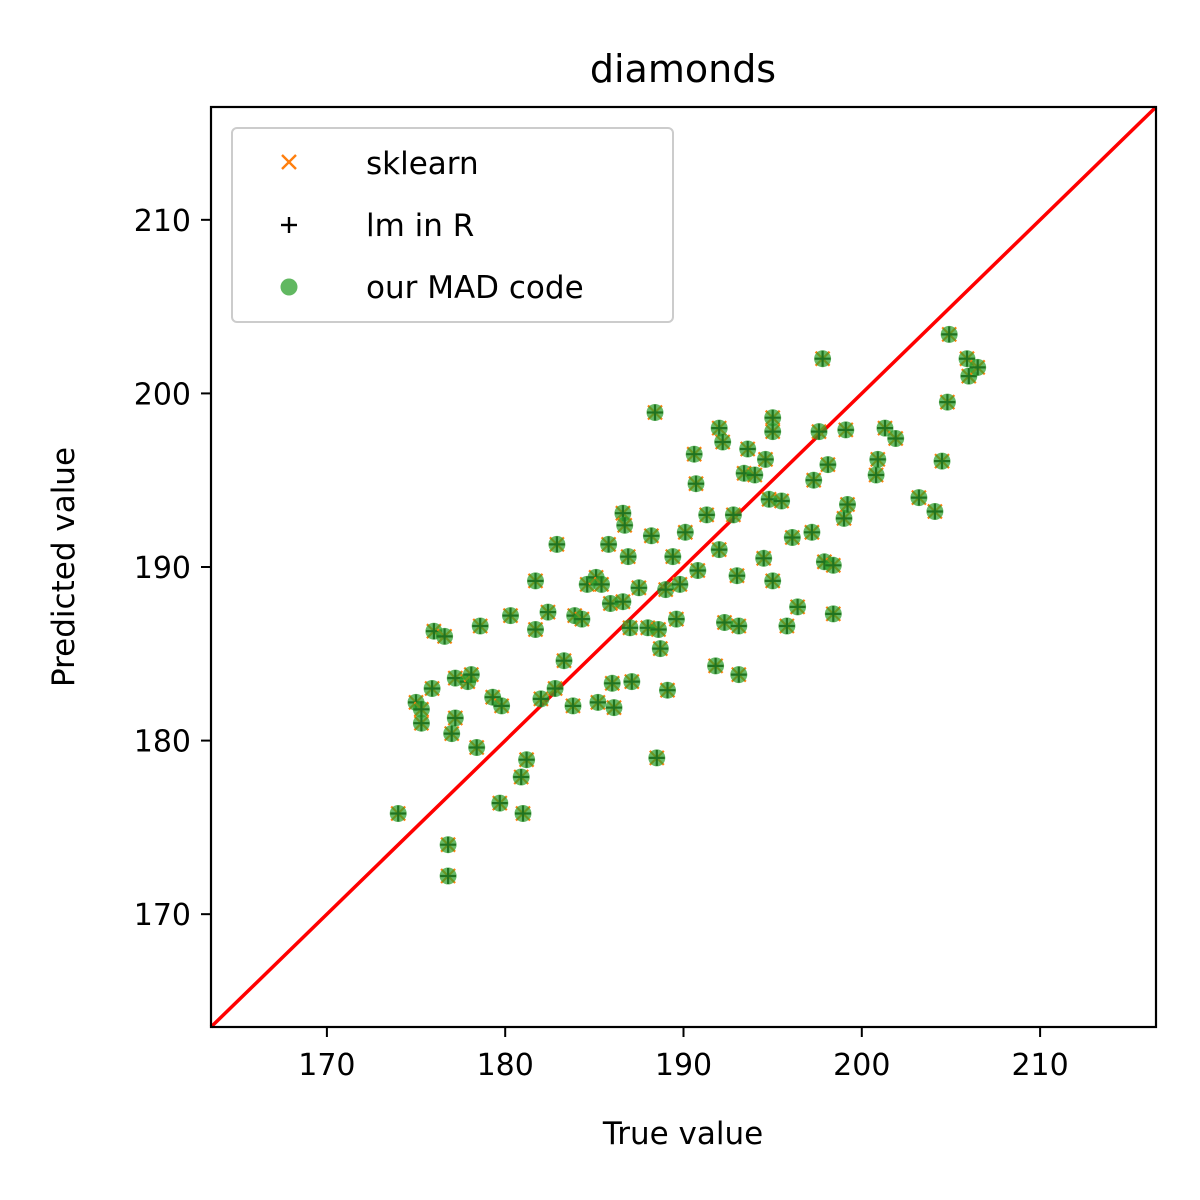 This screenshot has height=1200, width=1200. What do you see at coordinates (683, 1055) in the screenshot?
I see `x-axis-ticks: 170 180 190 200 210` at bounding box center [683, 1055].